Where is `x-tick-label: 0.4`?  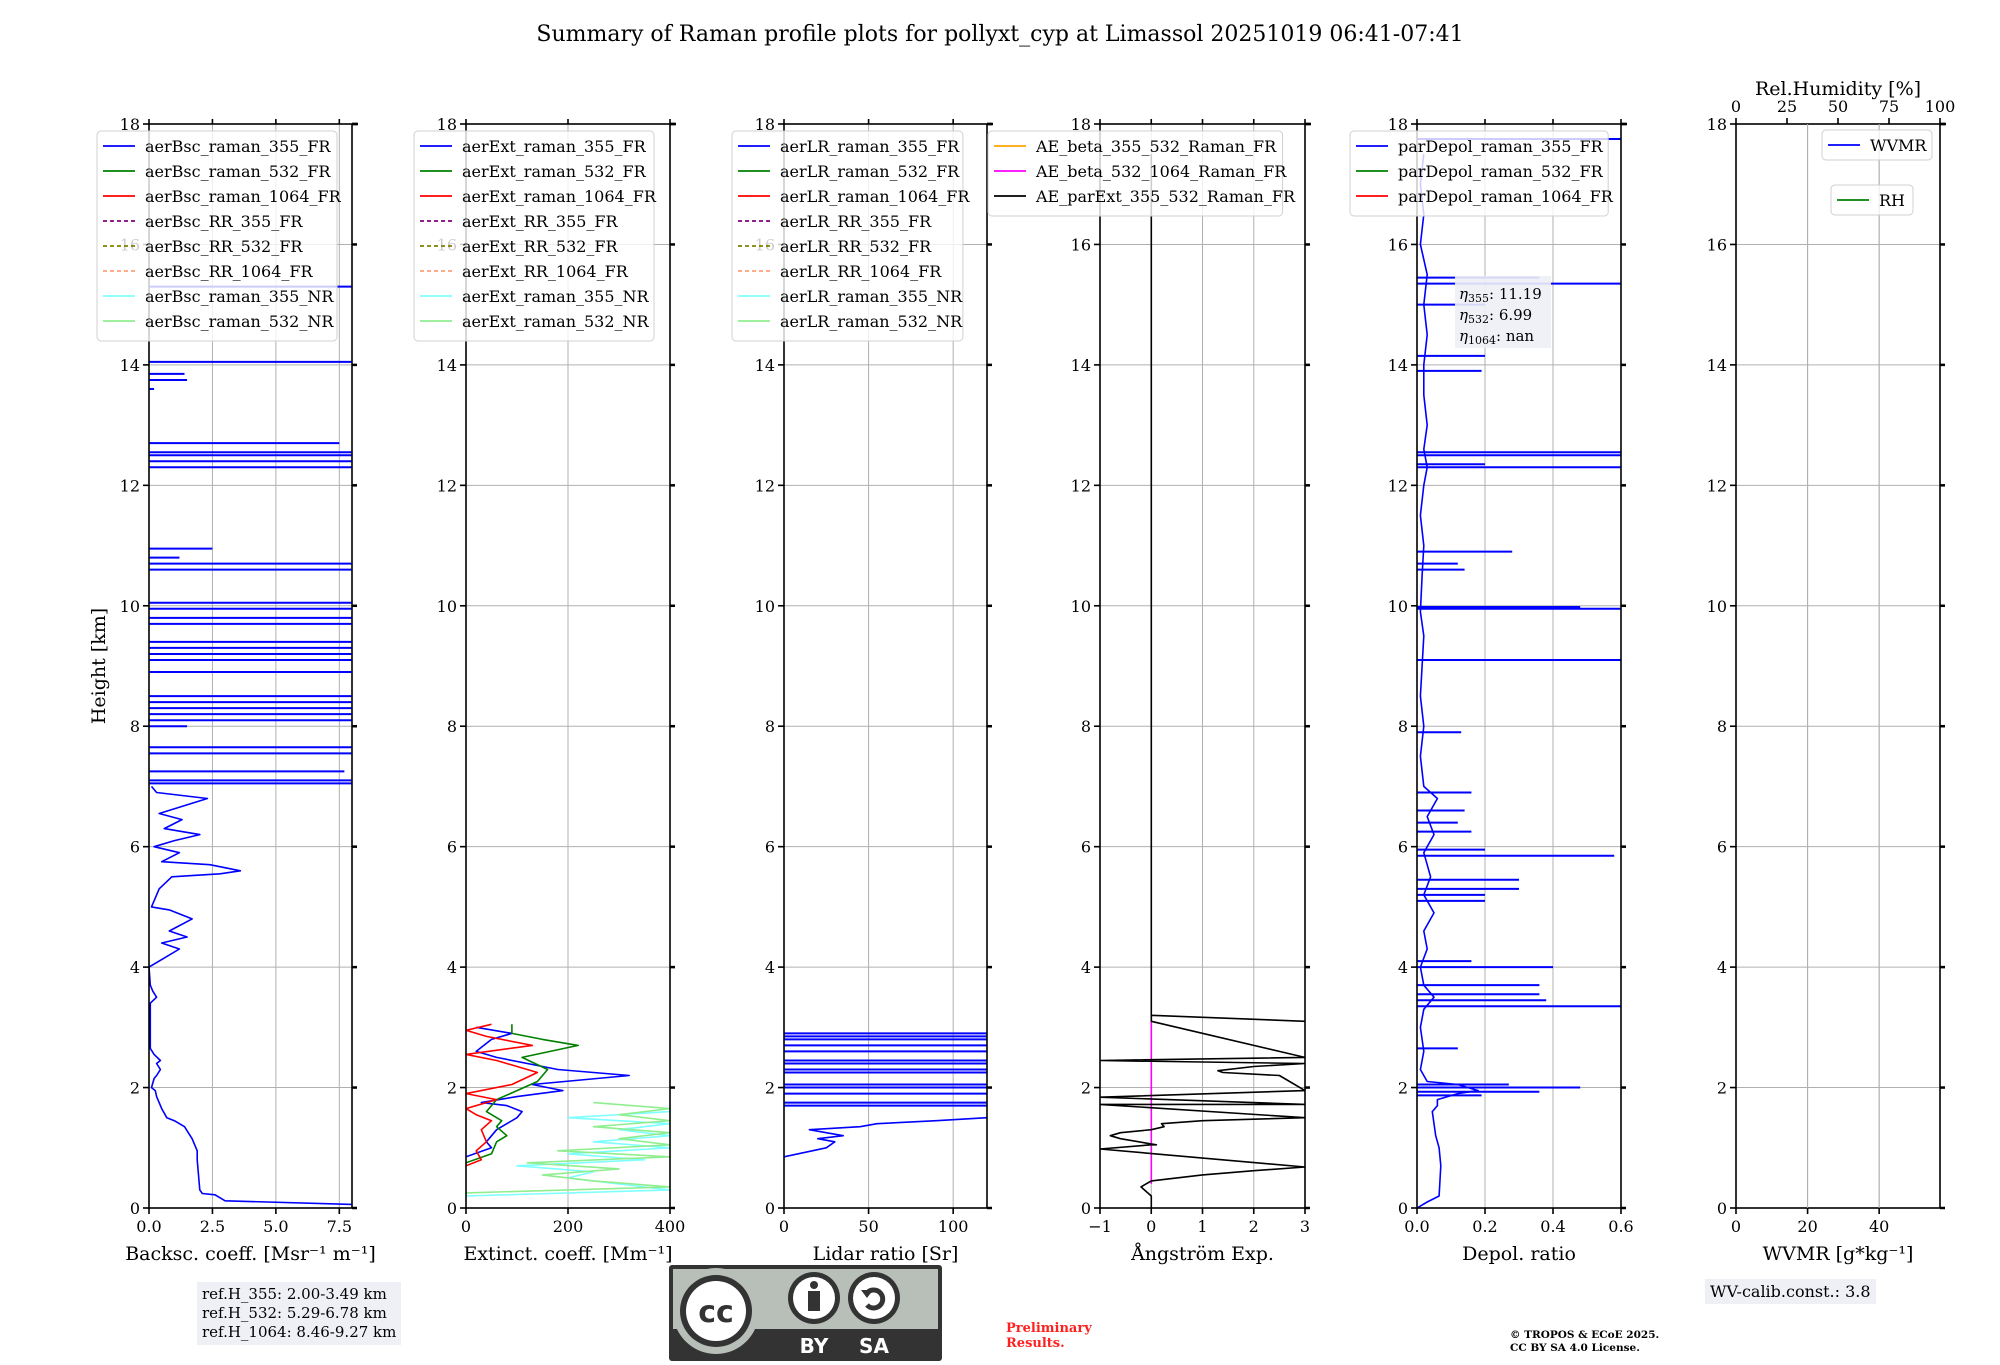 x-tick-label: 0.4 is located at coordinates (1552, 1226).